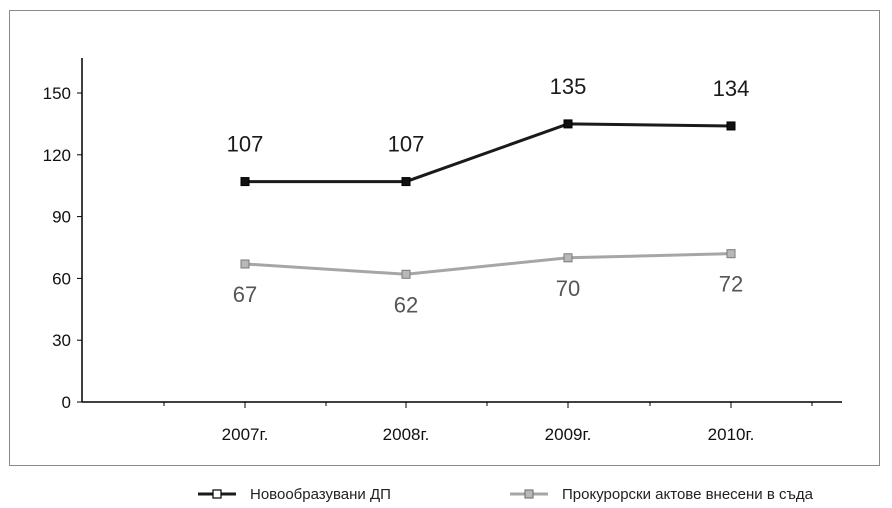 Image resolution: width=892 pixels, height=508 pixels. What do you see at coordinates (245, 294) in the screenshot?
I see `data-label: 67` at bounding box center [245, 294].